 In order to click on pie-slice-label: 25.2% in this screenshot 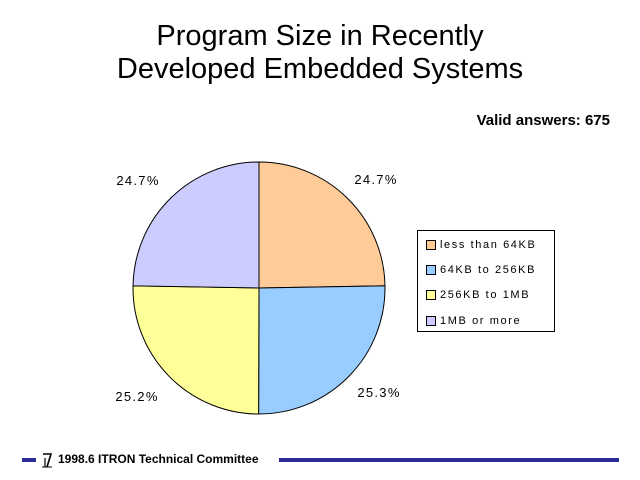, I will do `click(136, 396)`.